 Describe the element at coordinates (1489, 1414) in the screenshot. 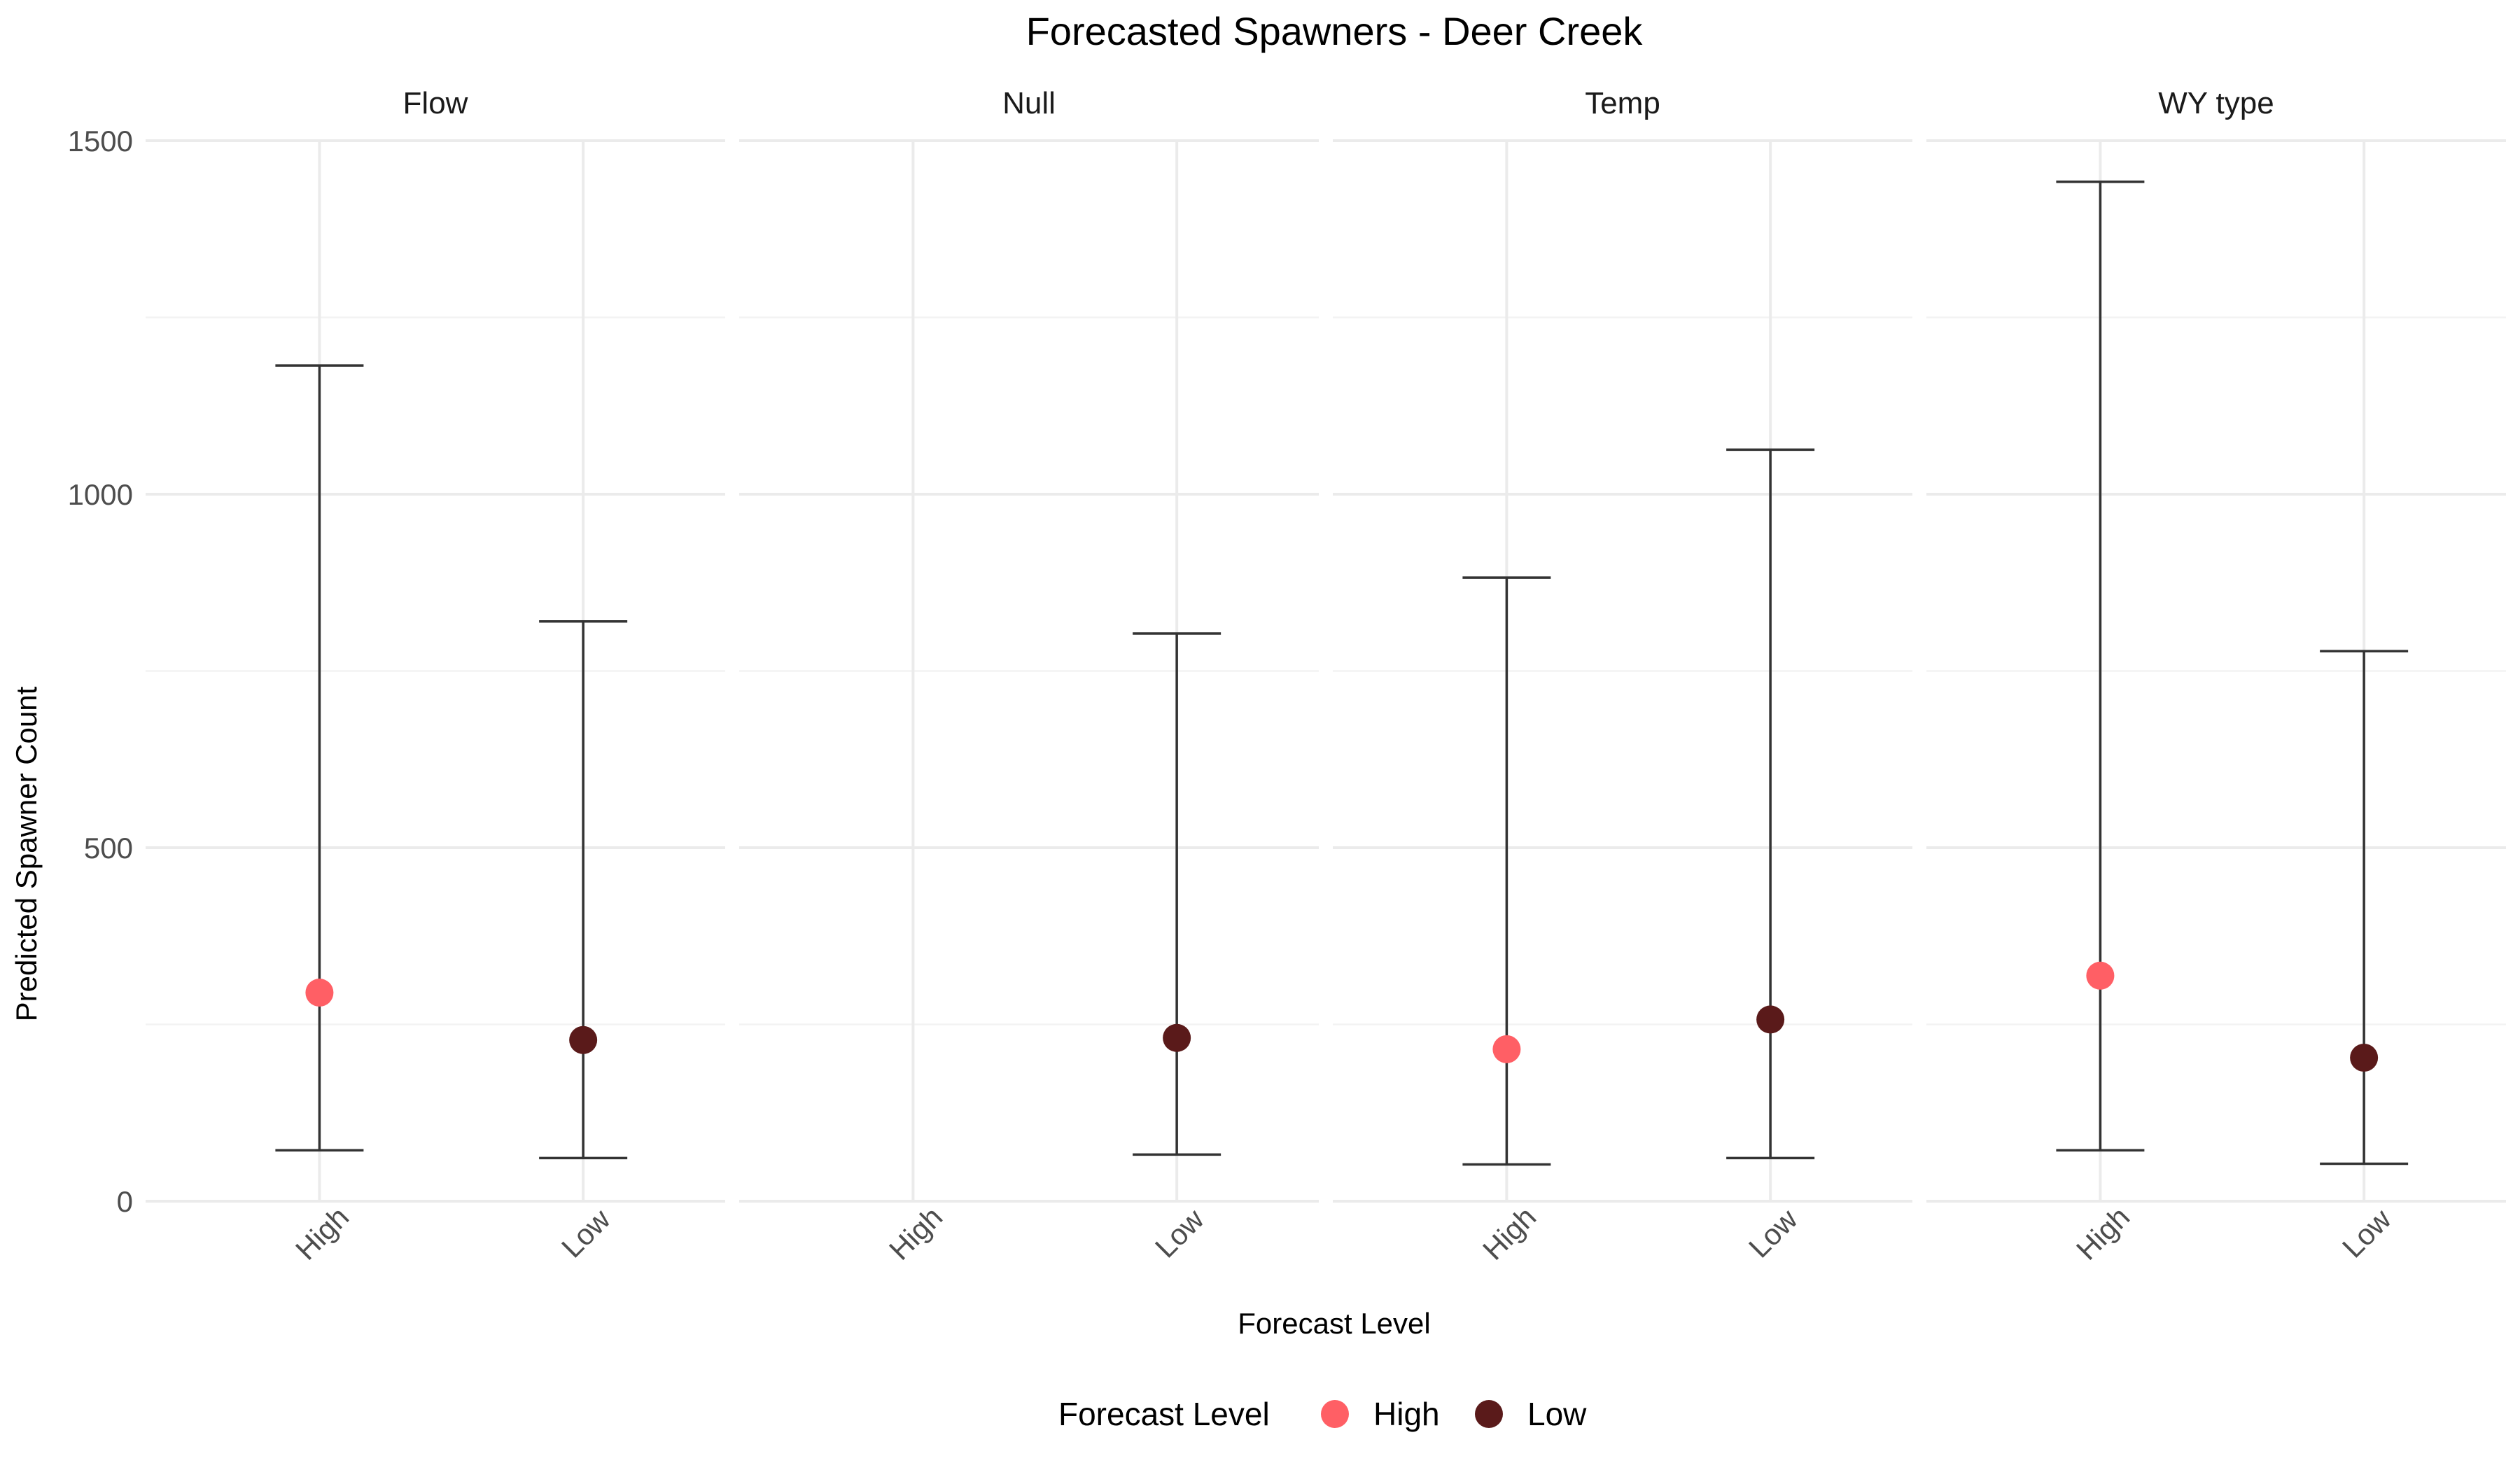

I see `legend-low-marker` at that location.